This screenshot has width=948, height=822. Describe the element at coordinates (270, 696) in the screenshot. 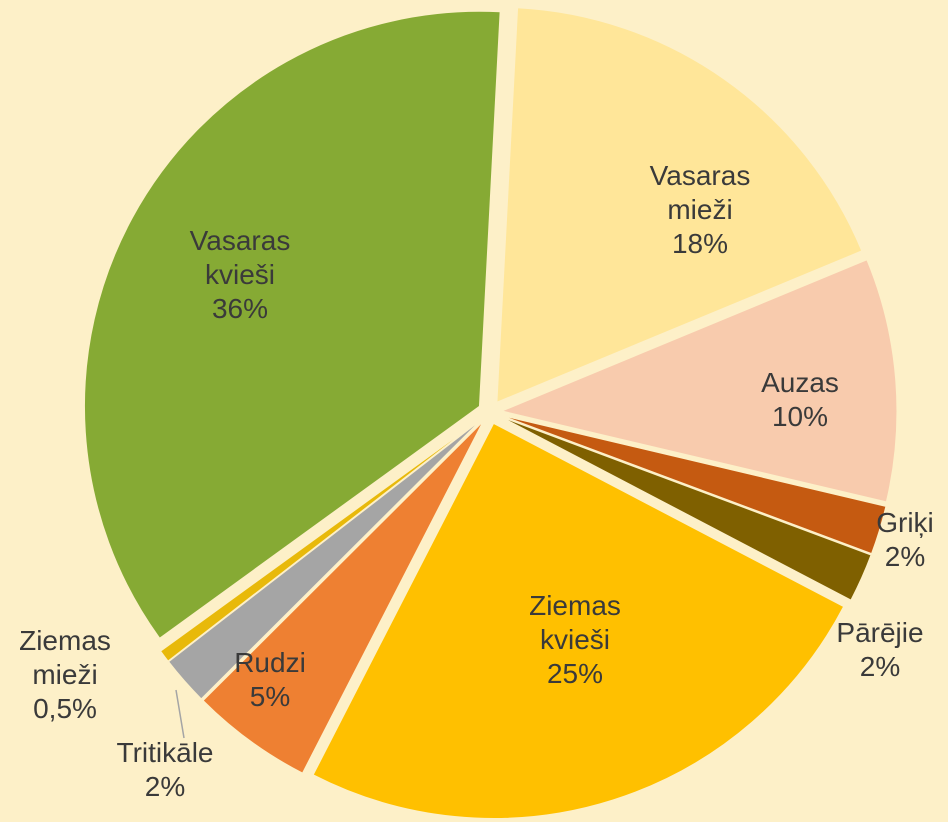

I see `value-label: 5%` at that location.